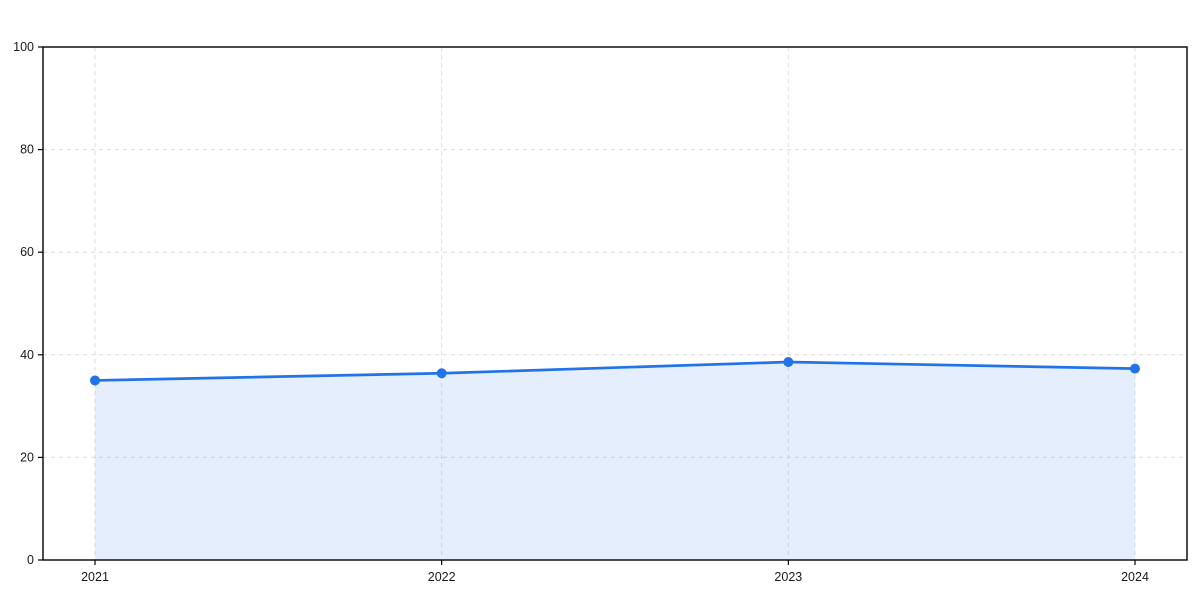  I want to click on y-tick-label: 20, so click(27, 457).